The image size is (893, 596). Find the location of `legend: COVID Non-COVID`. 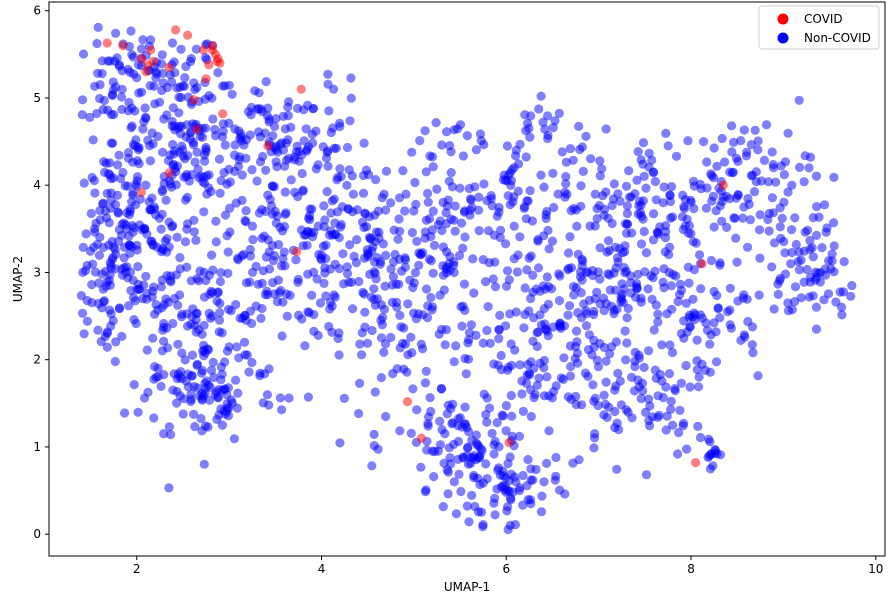

legend: COVID Non-COVID is located at coordinates (819, 27).